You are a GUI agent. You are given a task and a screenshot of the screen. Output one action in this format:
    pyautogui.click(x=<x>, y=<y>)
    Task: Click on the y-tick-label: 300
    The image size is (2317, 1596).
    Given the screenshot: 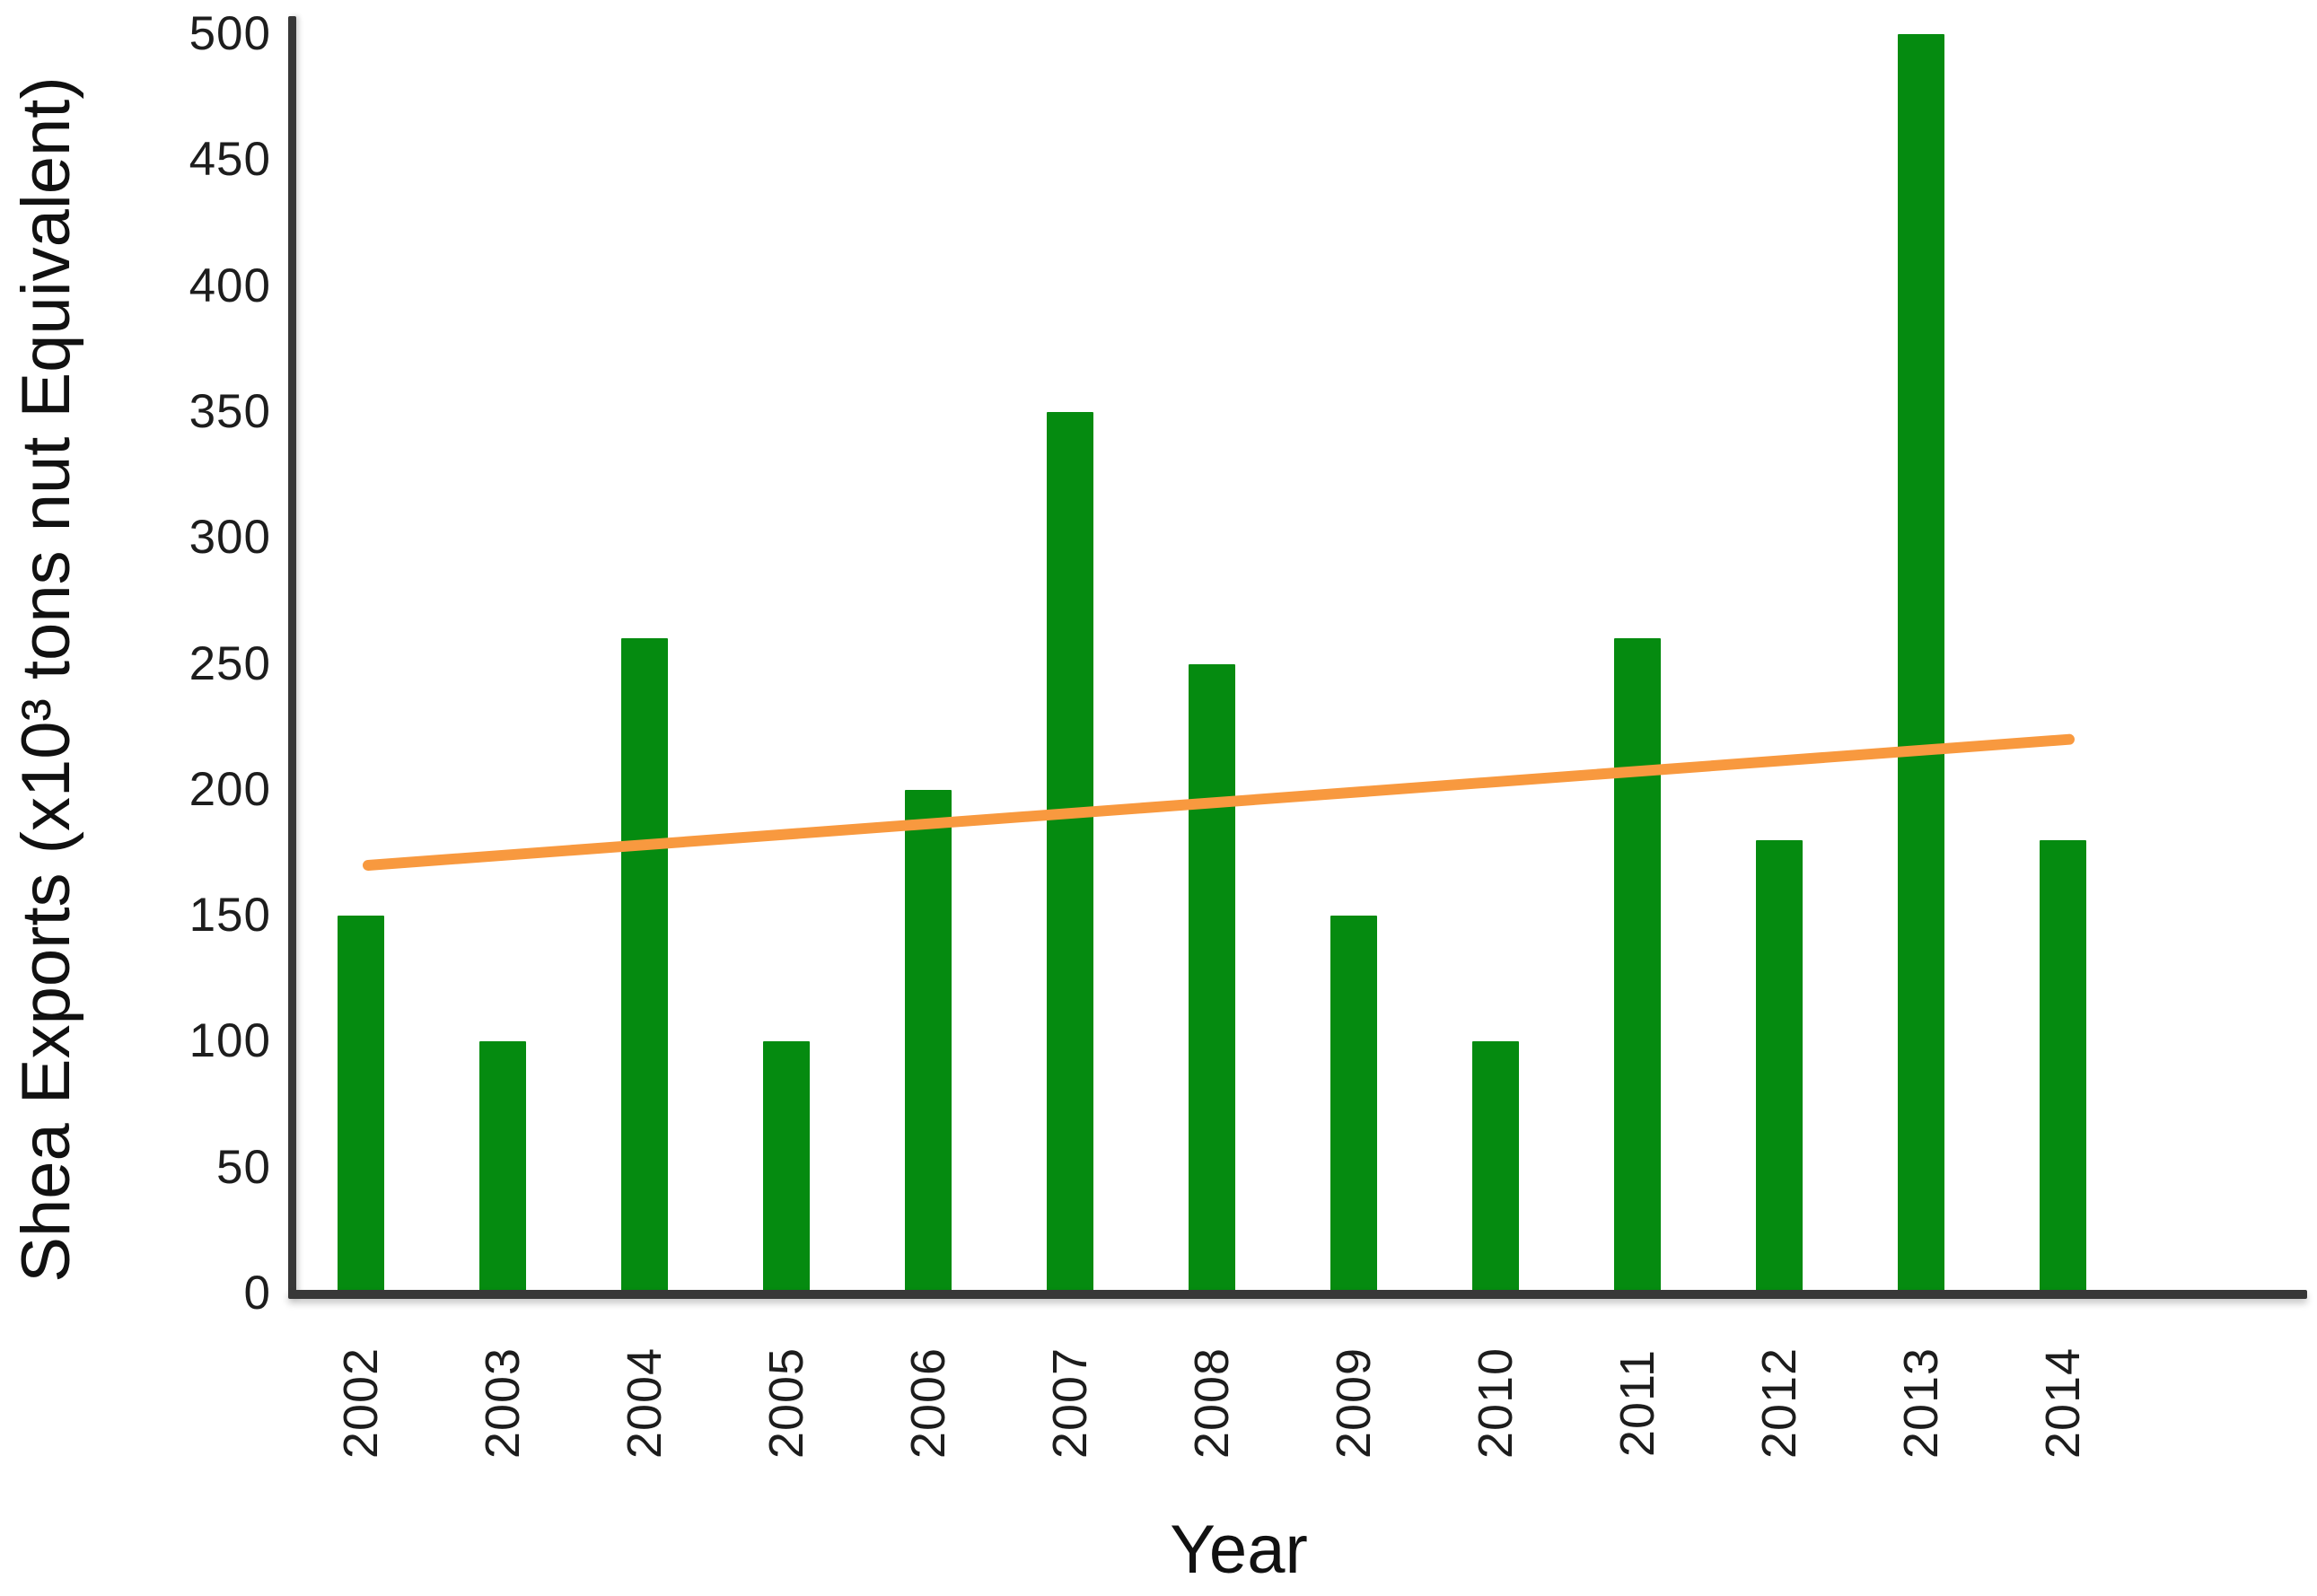 What is the action you would take?
    pyautogui.click(x=230, y=538)
    